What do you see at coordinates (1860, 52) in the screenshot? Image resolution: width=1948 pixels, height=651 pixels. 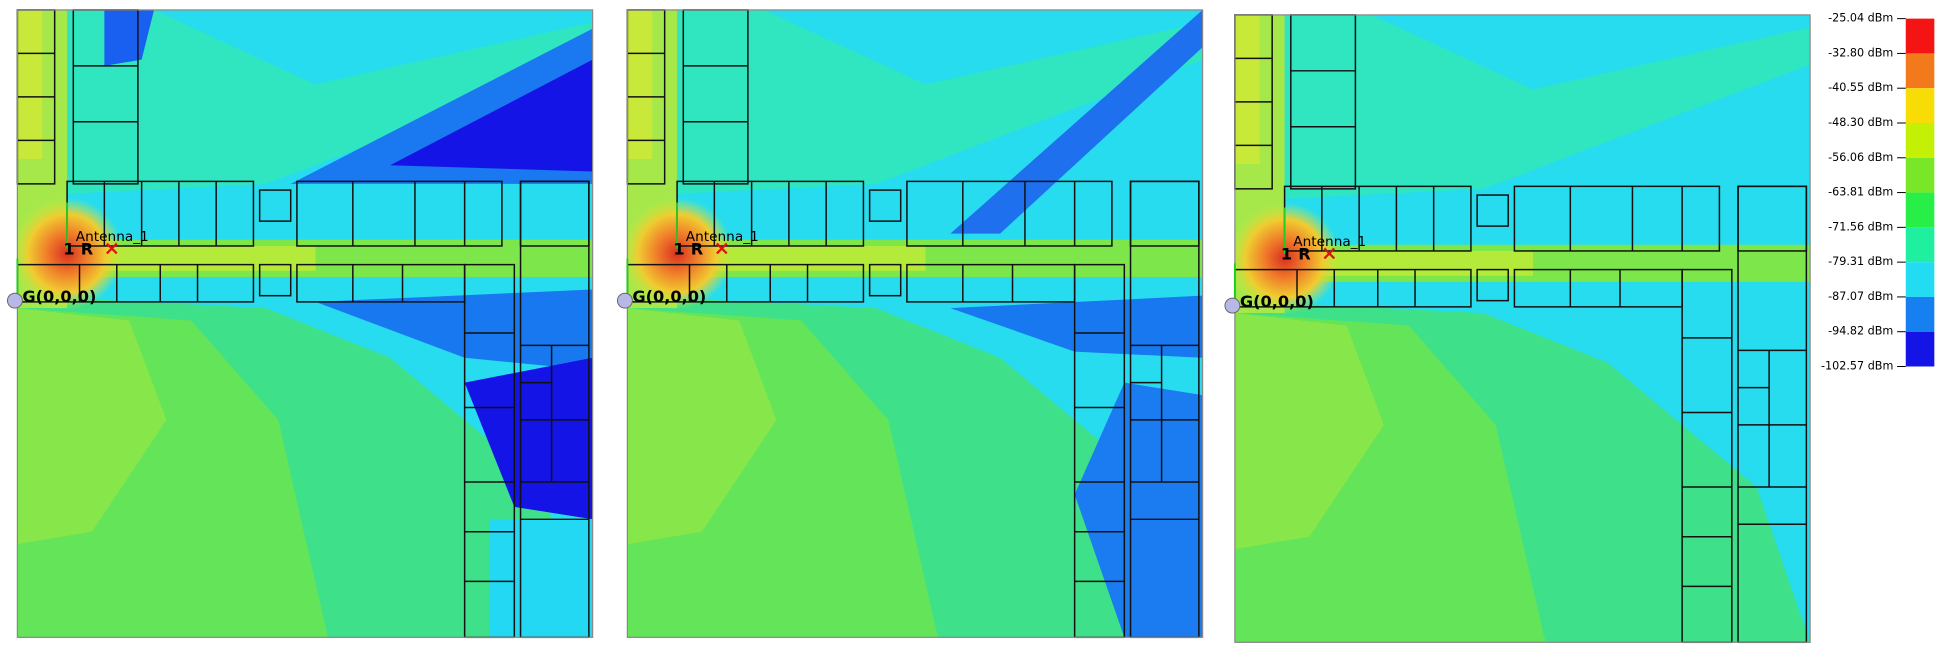 I see `legend-label: -32.80 dBm` at bounding box center [1860, 52].